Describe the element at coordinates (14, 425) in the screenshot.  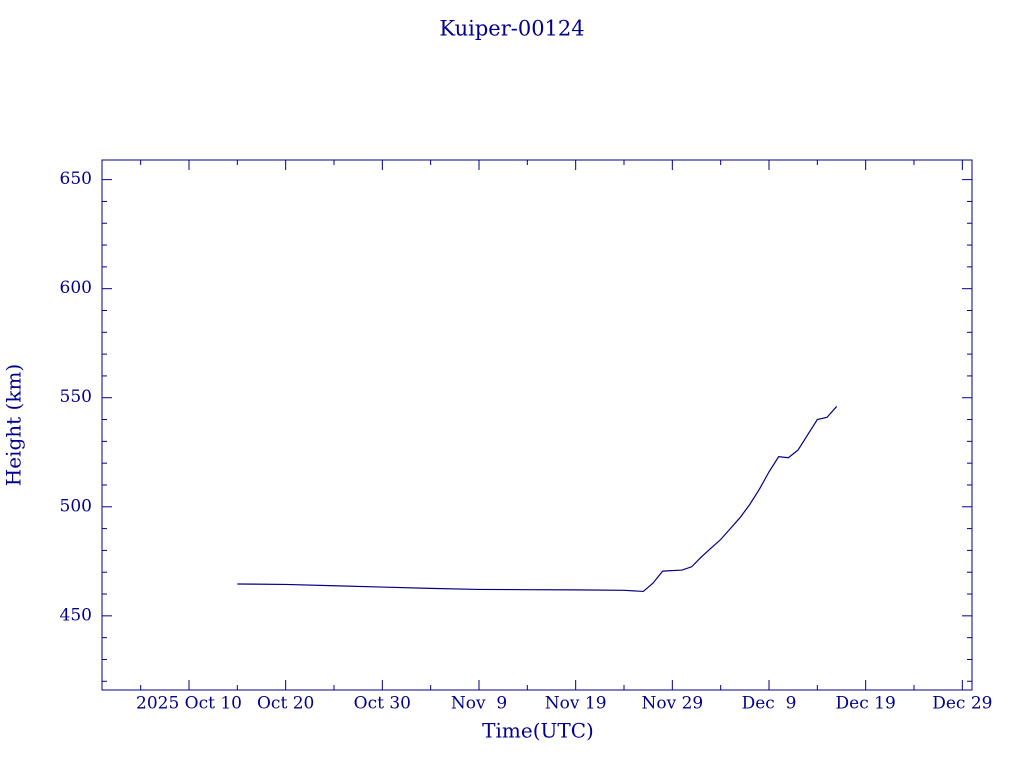
I see `y-axis-label: Height (km)` at that location.